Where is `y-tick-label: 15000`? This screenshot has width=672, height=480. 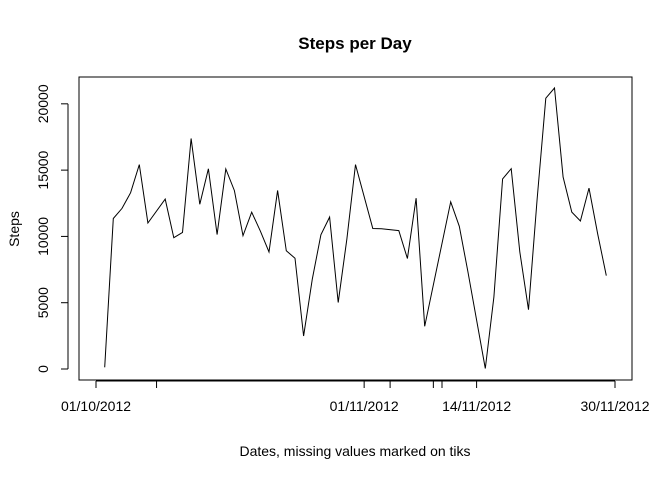 y-tick-label: 15000 is located at coordinates (43, 169).